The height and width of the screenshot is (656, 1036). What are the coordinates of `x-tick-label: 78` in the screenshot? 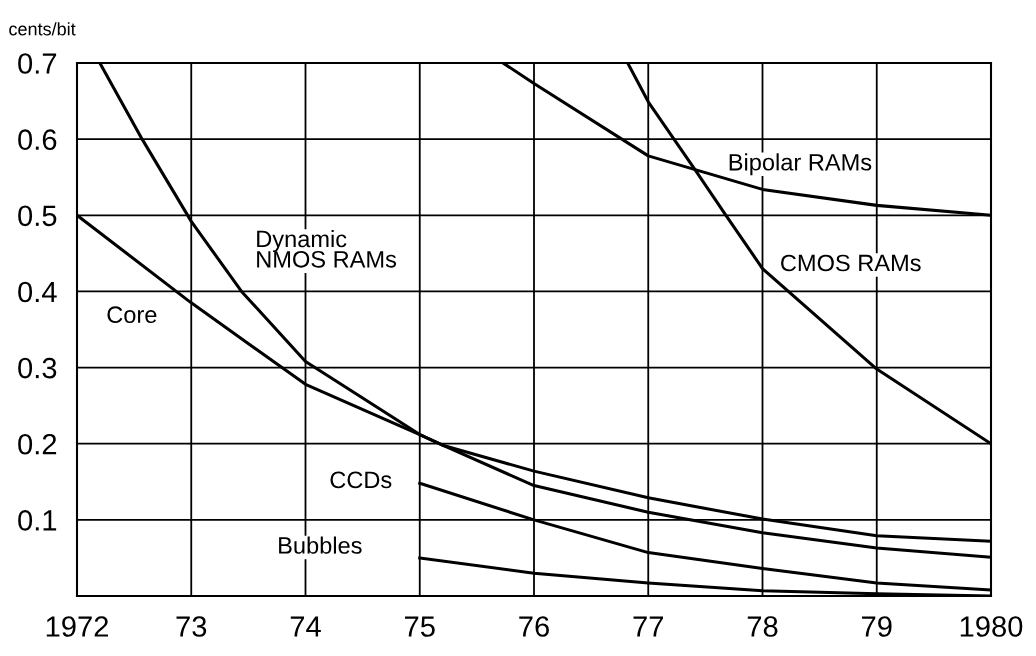 It's located at (762, 626).